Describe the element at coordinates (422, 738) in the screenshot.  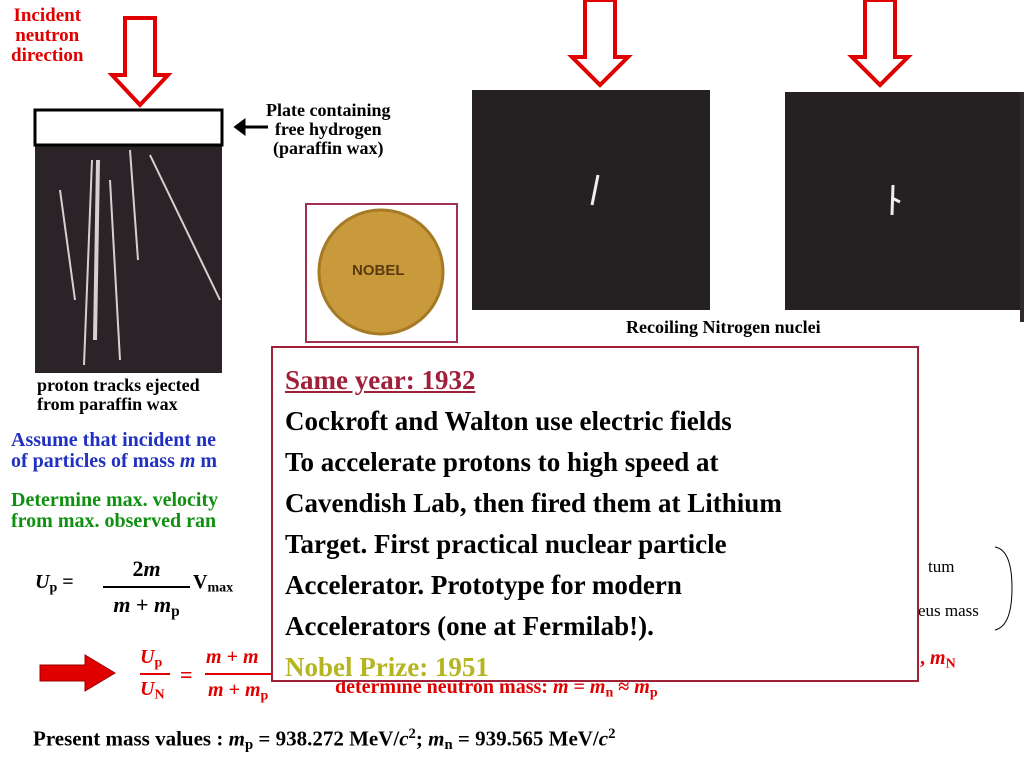
I see `text-run: ;` at that location.